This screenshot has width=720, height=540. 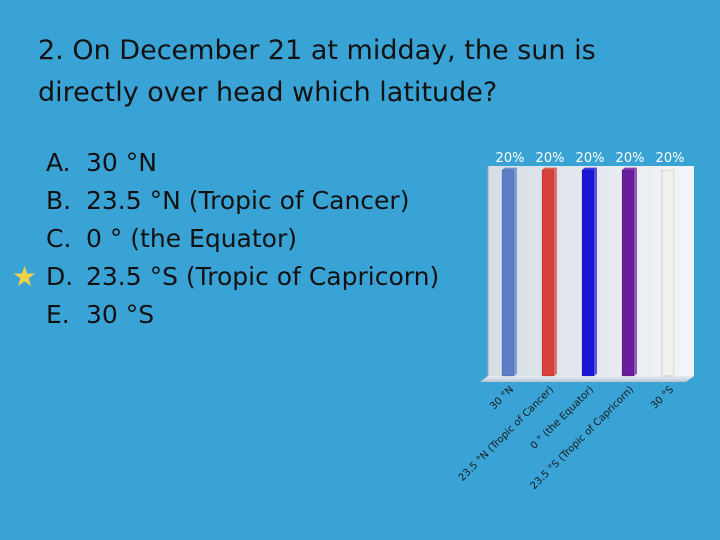 I want to click on chart-value-labels: 20% 20% 20% 20% 20%, so click(x=590, y=158).